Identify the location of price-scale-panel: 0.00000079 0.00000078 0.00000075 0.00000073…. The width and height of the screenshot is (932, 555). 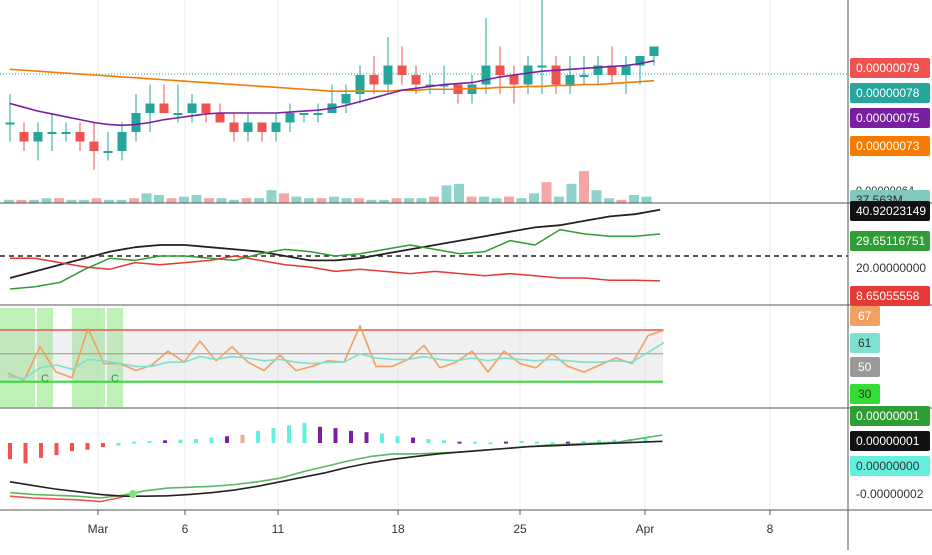
(890, 279).